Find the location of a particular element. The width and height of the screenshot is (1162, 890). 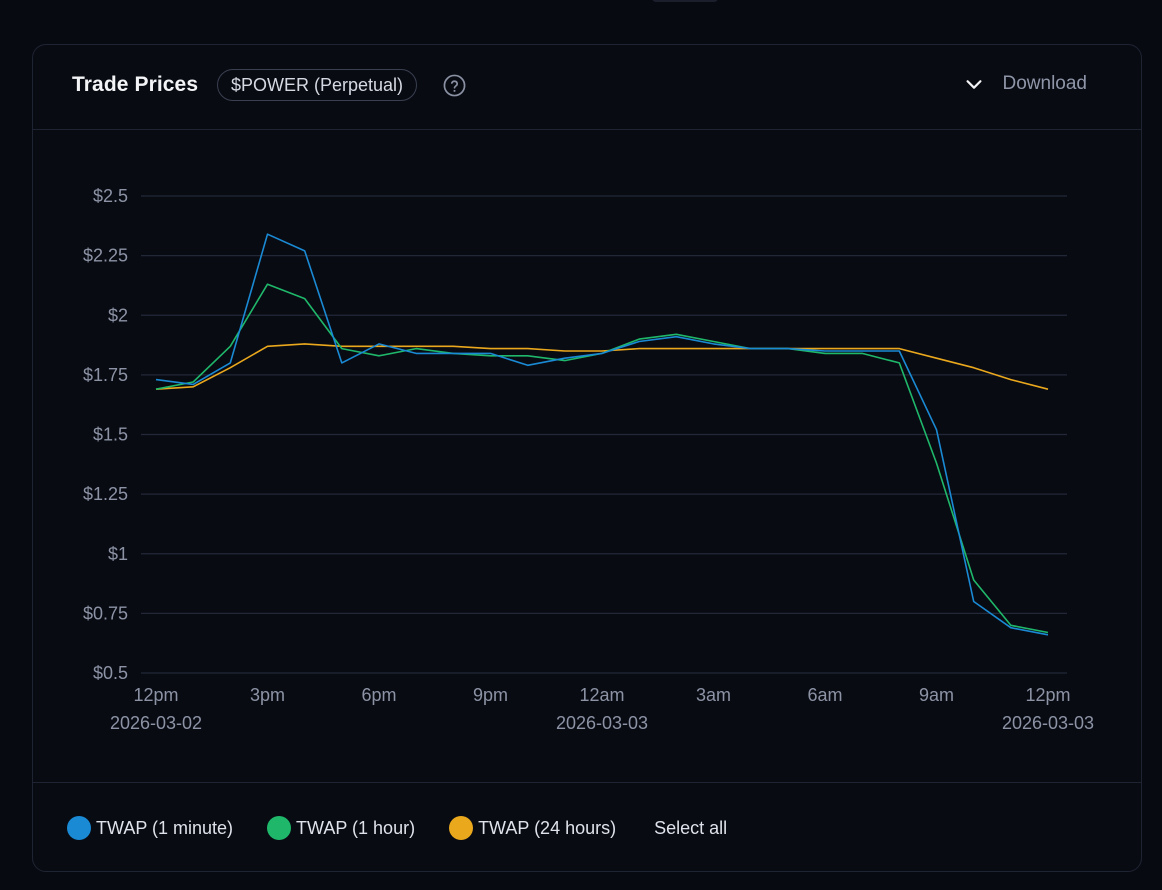

x-tick-label: 6am is located at coordinates (824, 695).